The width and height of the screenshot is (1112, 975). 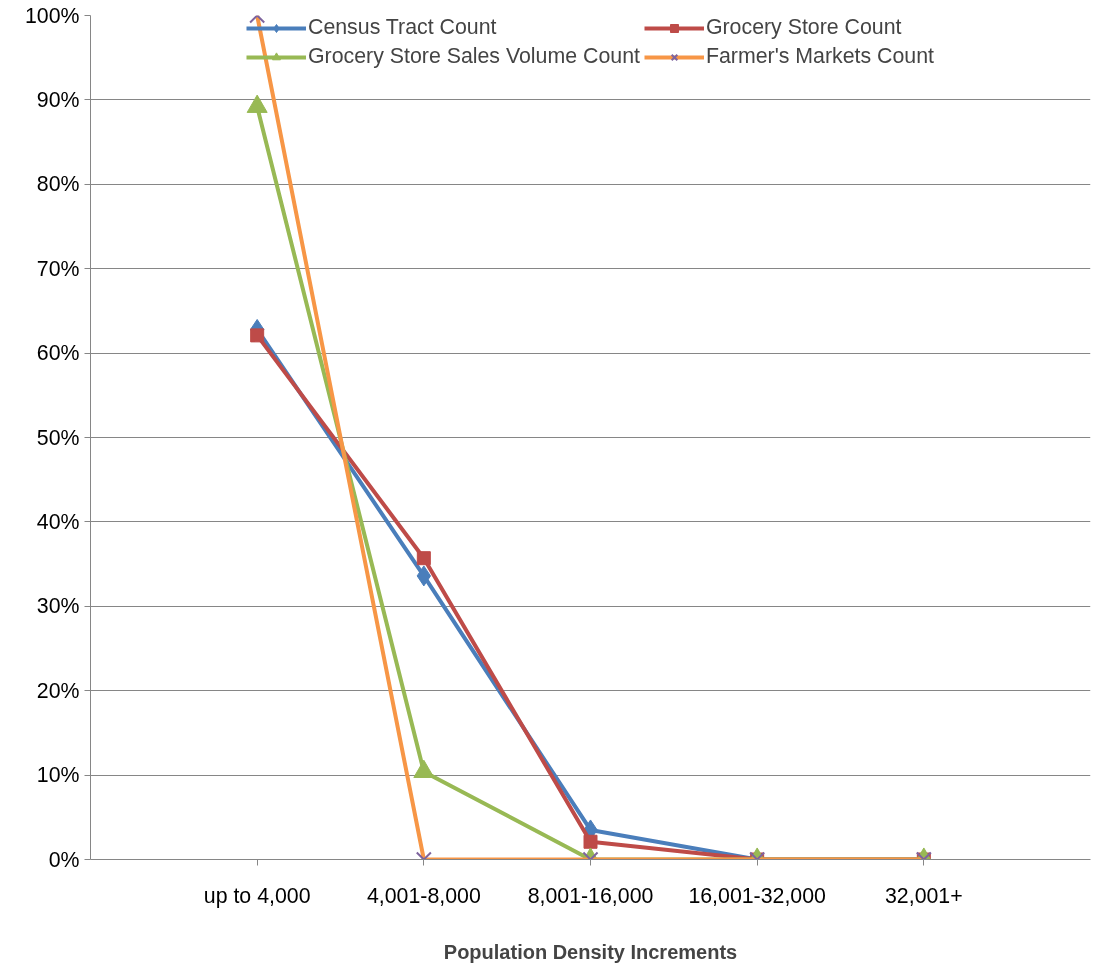 I want to click on x-tick-label: 4,001-8,000, so click(x=423, y=895).